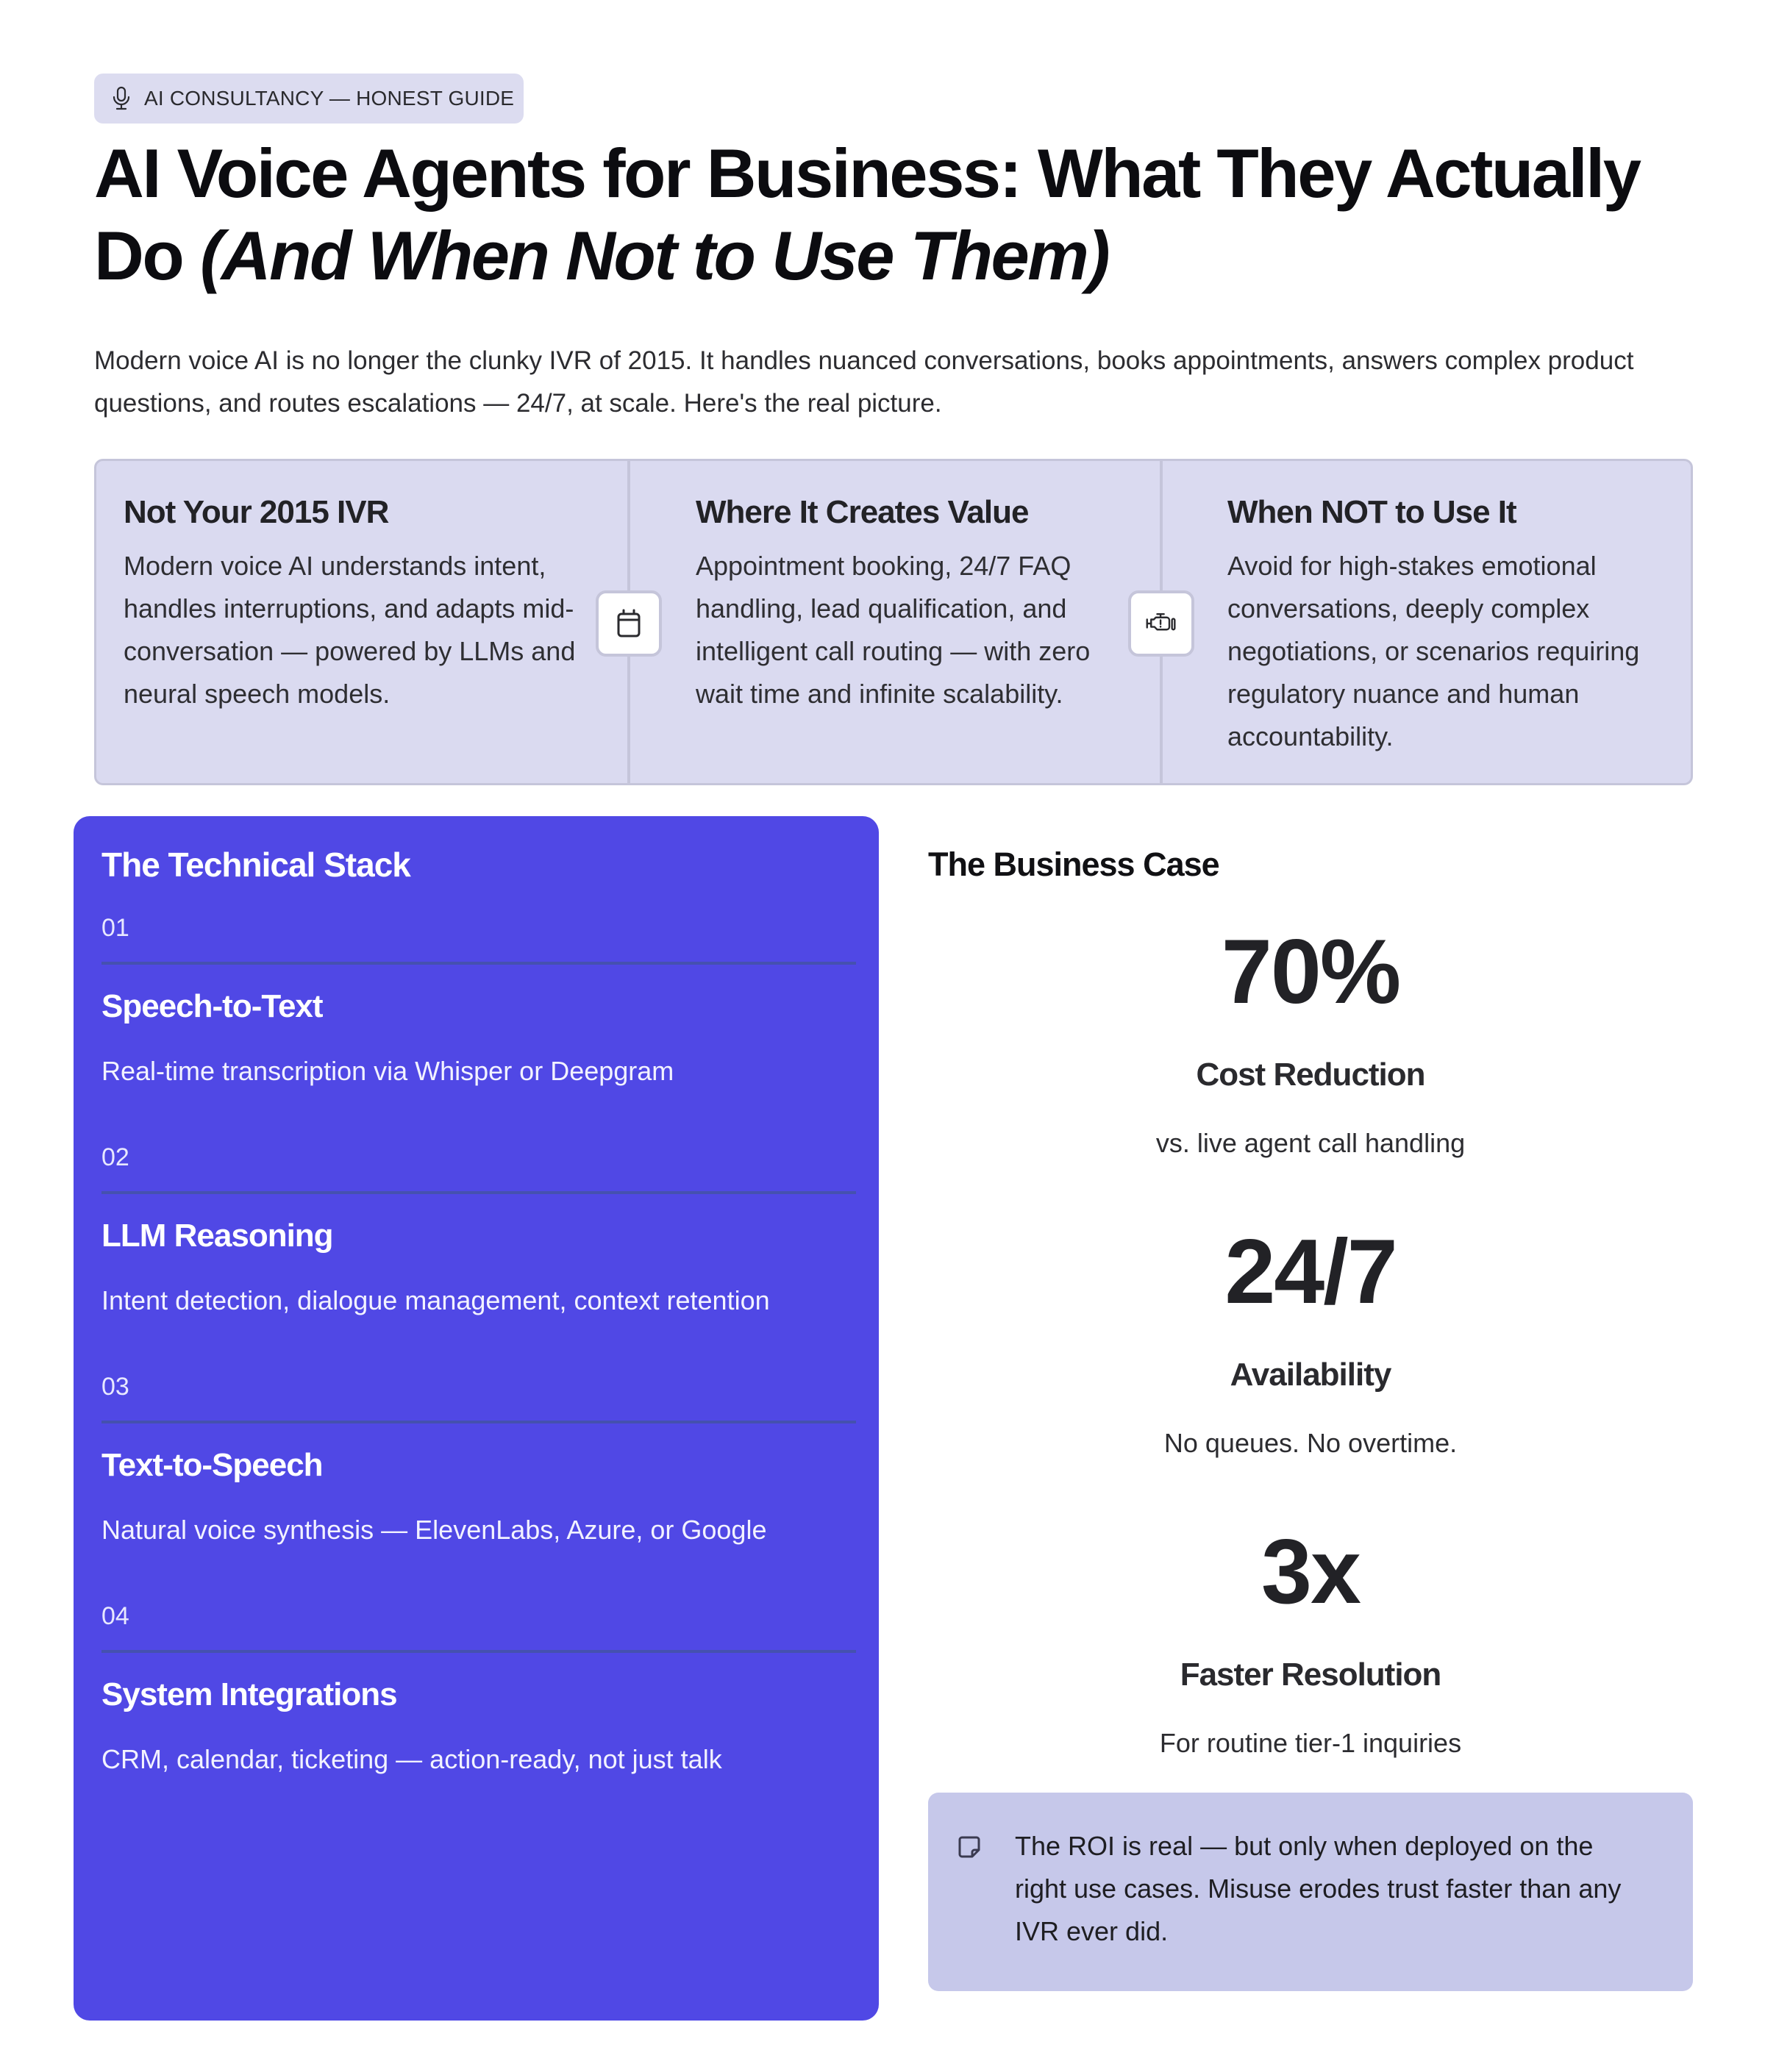 This screenshot has height=2072, width=1765. I want to click on step-title: LLM Reasoning, so click(217, 1236).